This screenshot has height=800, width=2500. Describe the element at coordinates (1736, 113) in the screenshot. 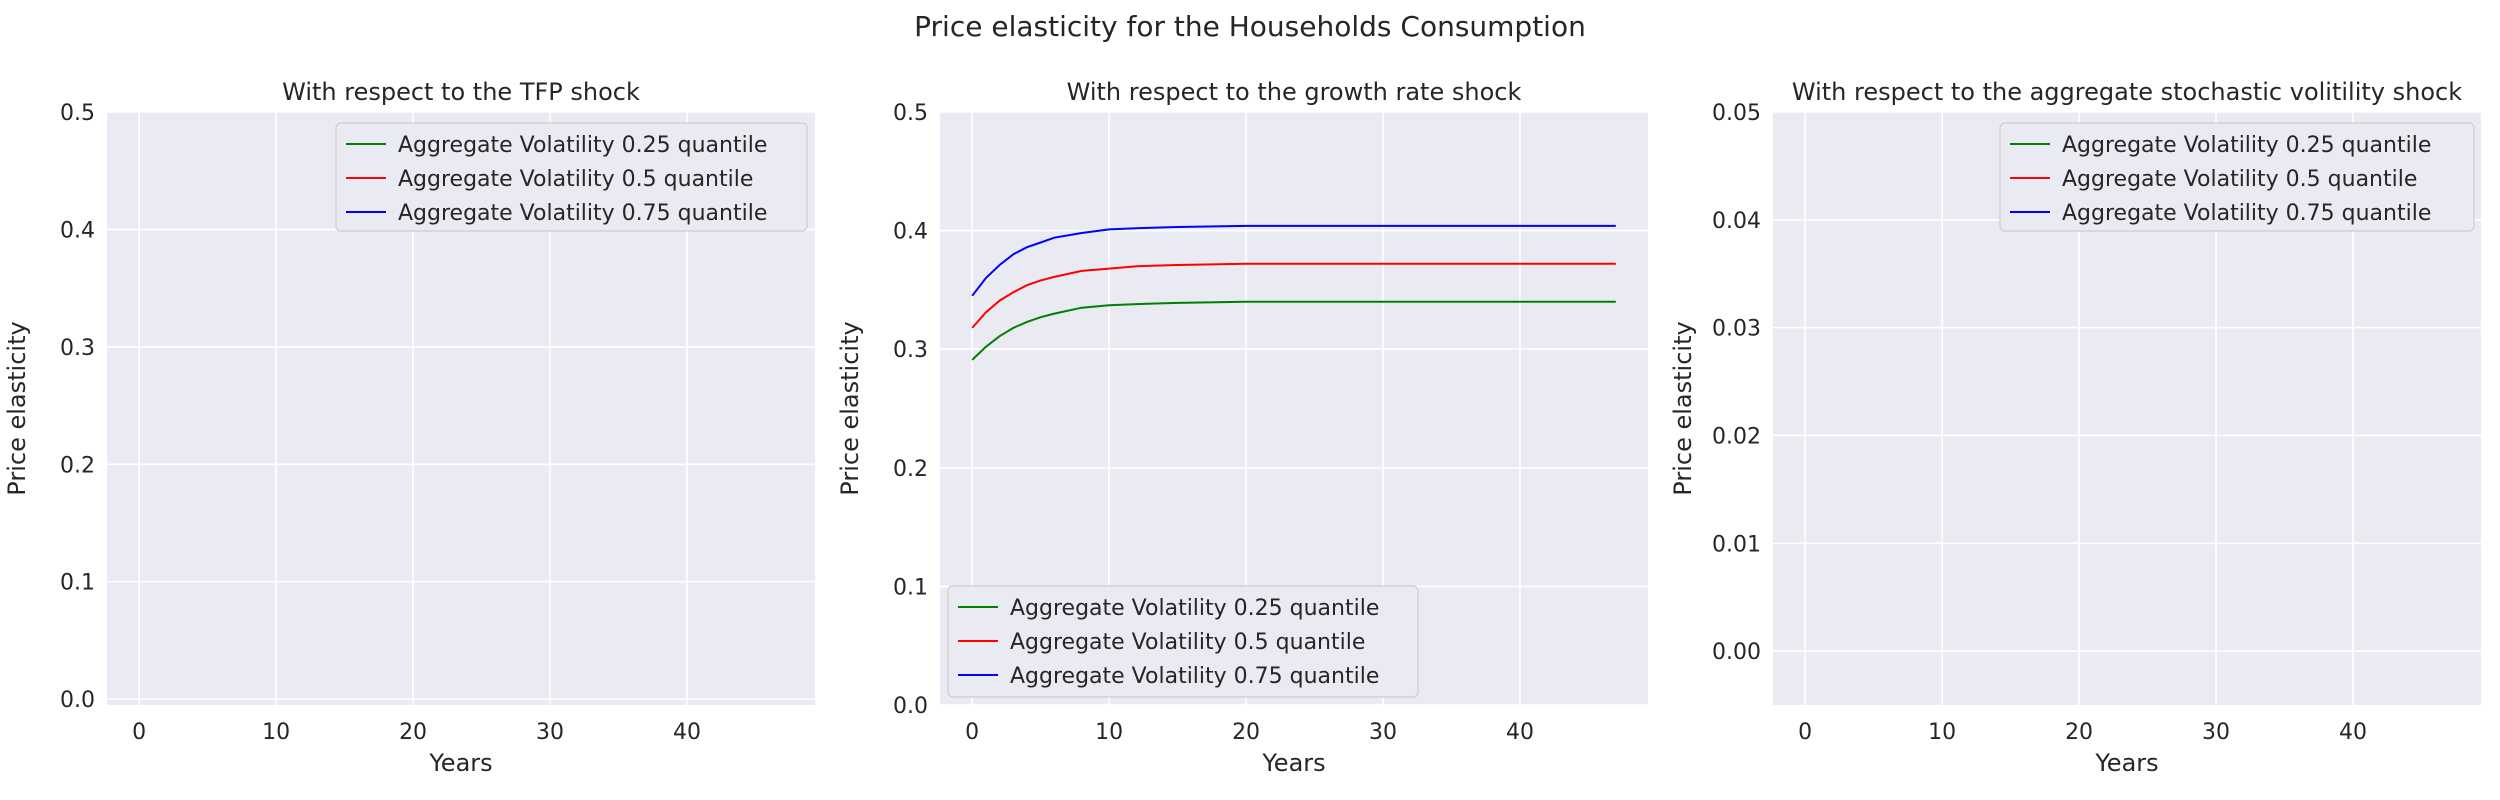

I see `y-tick-label: 0.05` at that location.